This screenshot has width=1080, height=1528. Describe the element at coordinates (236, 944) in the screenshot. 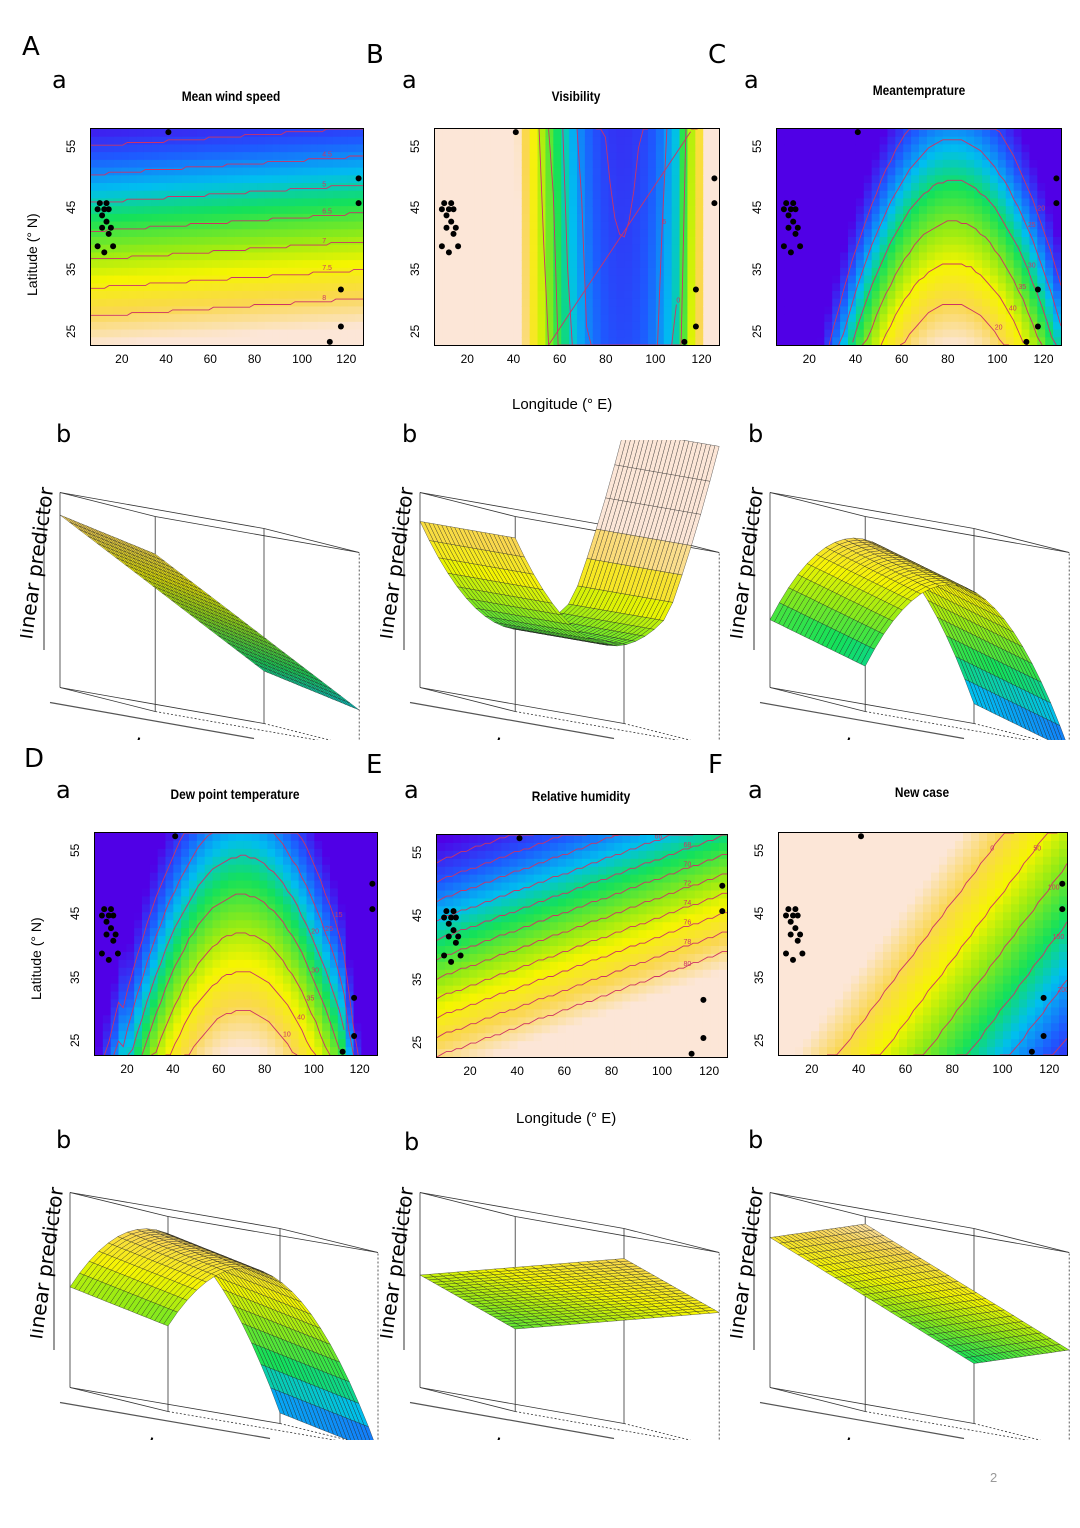

I see `heatmap-dew-point-temperature: 15 25 20 30 35 40 10` at that location.